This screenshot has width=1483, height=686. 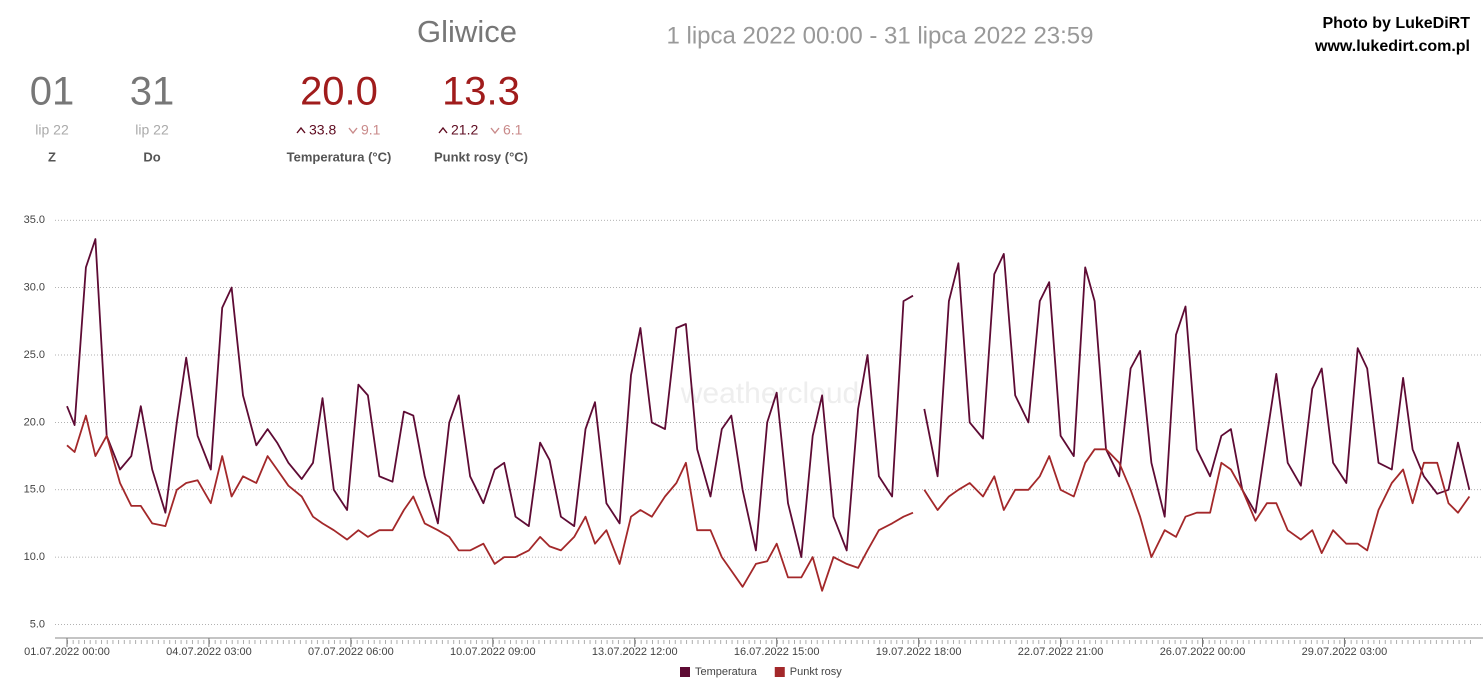 What do you see at coordinates (34, 355) in the screenshot?
I see `y-tick-label: 25.0` at bounding box center [34, 355].